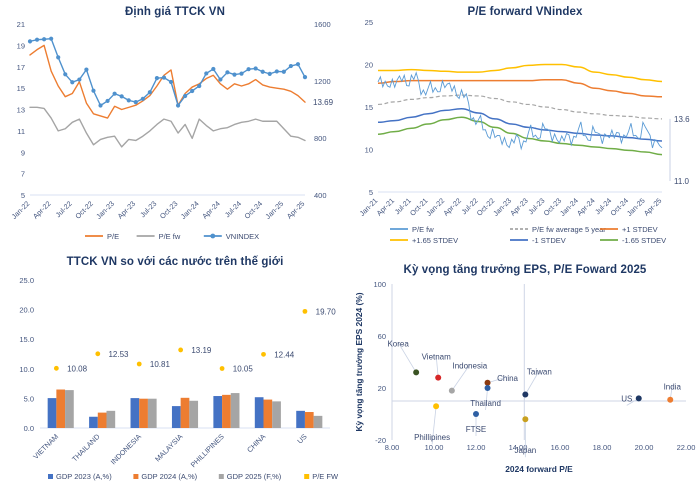 Image resolution: width=700 pixels, height=488 pixels. I want to click on scatter-x-tick: 18.00, so click(602, 447).